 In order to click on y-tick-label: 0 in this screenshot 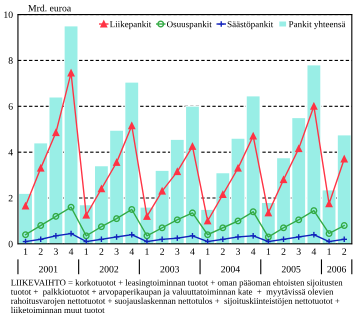, I will do `click(10, 244)`.